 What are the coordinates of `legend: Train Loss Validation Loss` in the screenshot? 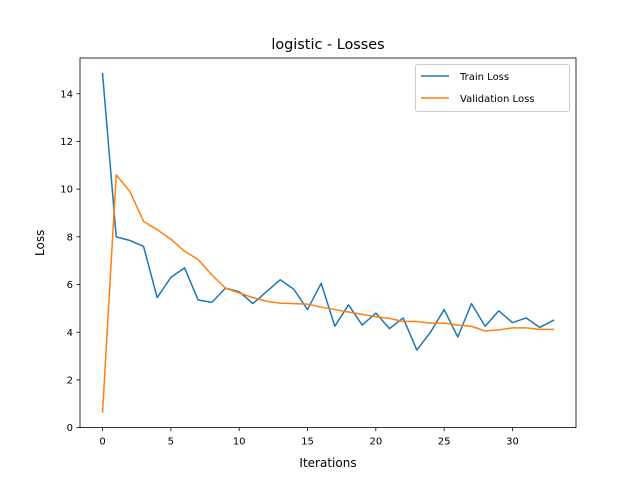 It's located at (492, 88).